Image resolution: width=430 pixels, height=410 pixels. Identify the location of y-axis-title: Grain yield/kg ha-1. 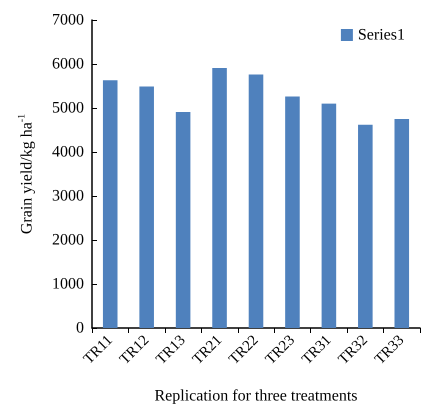
(26, 174).